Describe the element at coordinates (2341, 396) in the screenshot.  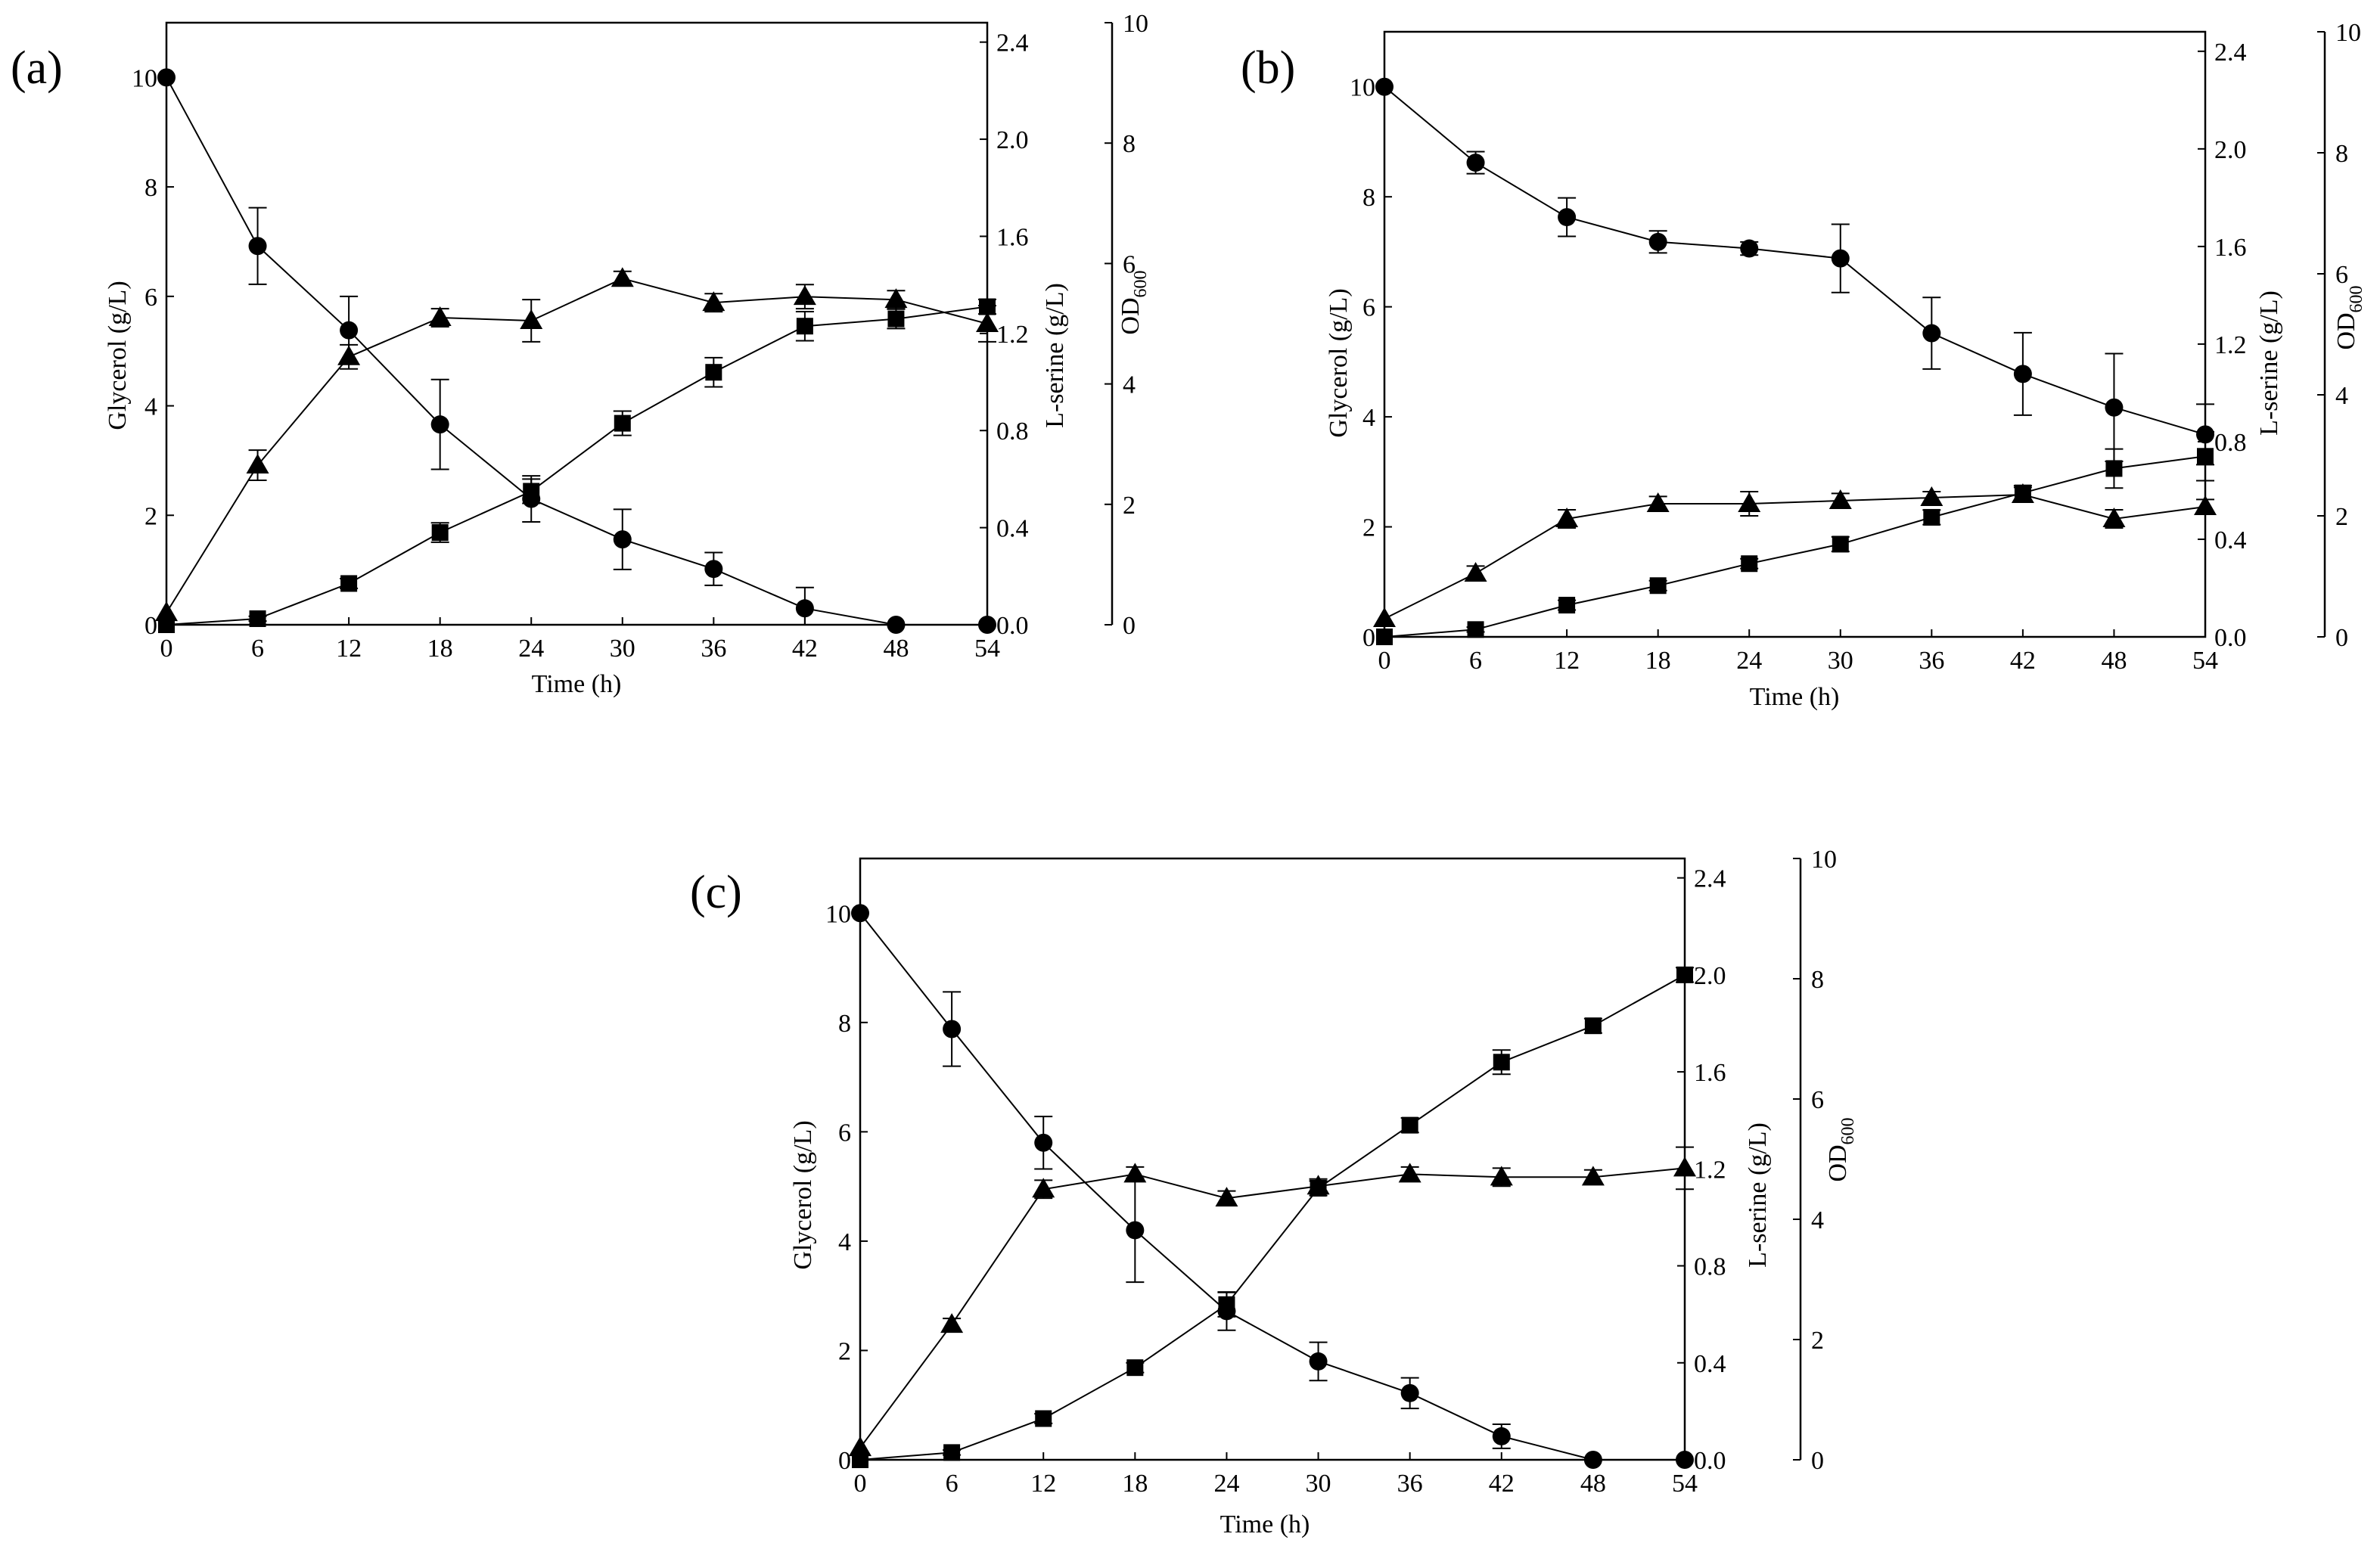
I see `od-tick-label: 4` at that location.